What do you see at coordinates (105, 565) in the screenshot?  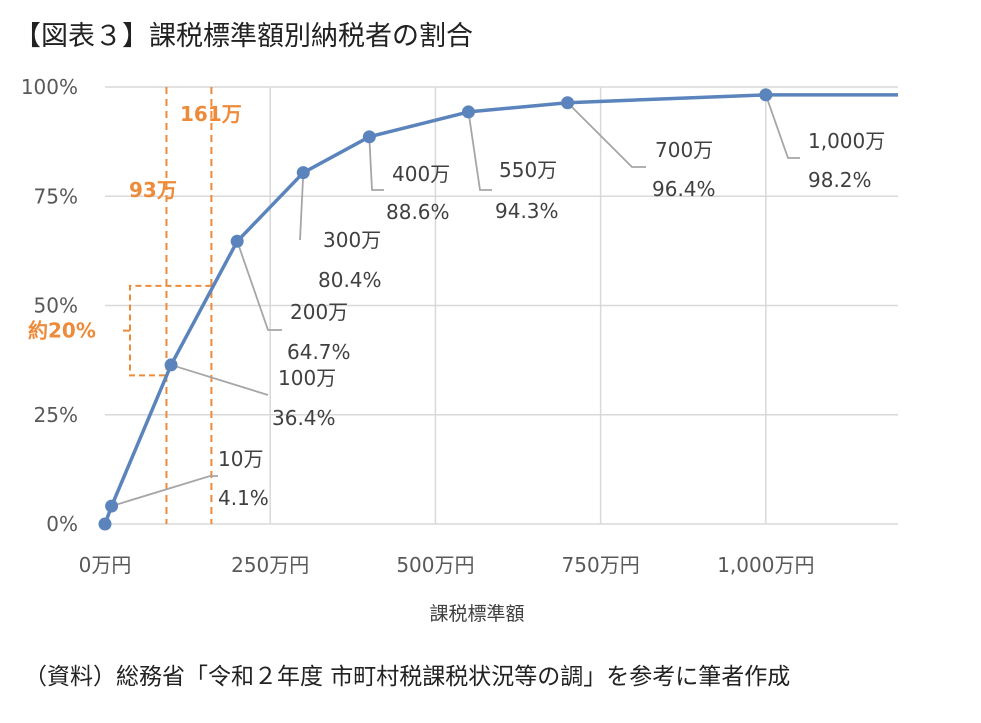 I see `x-tick-label: 0万円` at bounding box center [105, 565].